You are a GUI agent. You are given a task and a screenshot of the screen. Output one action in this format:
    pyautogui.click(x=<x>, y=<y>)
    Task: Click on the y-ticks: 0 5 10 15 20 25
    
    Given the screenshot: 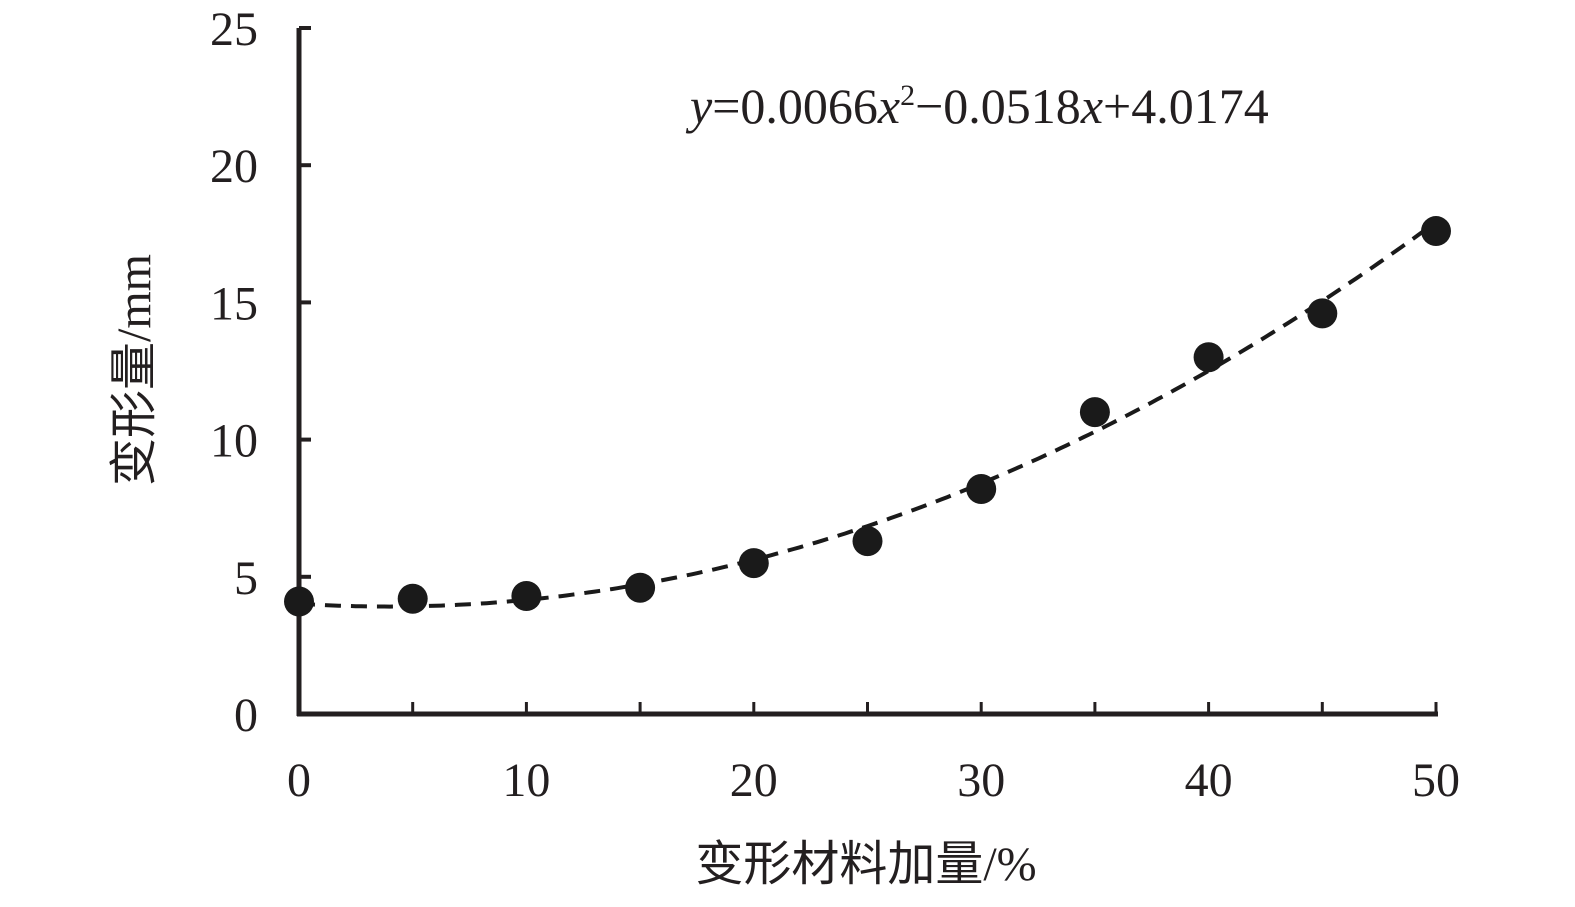 What is the action you would take?
    pyautogui.click(x=260, y=372)
    